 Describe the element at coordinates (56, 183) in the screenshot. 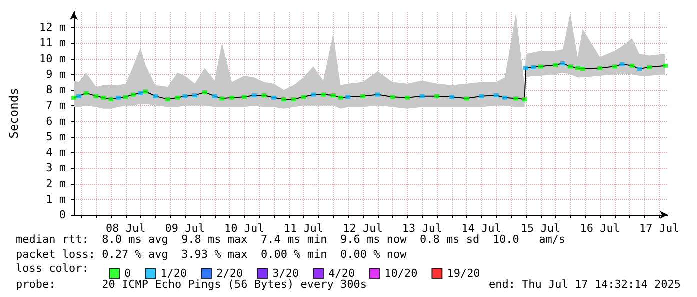

I see `y-tick-label: 2 m` at that location.